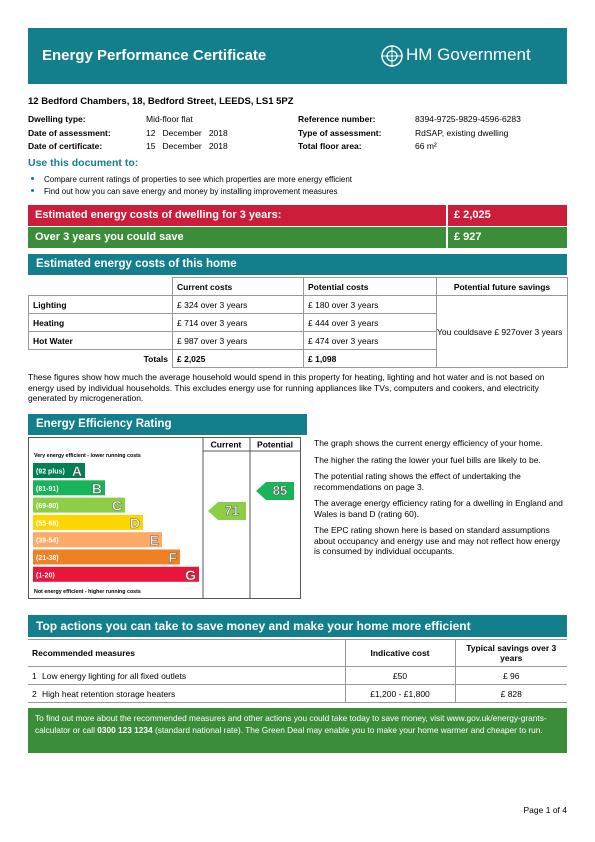 Image resolution: width=595 pixels, height=842 pixels. I want to click on footer-phone: 0300 123 1234, so click(125, 729).